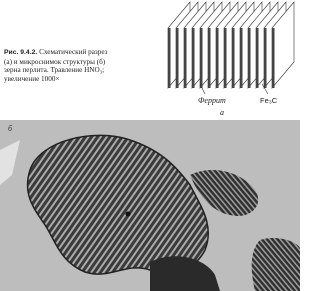 The image size is (320, 291). What do you see at coordinates (231, 48) in the screenshot?
I see `schematic-section` at bounding box center [231, 48].